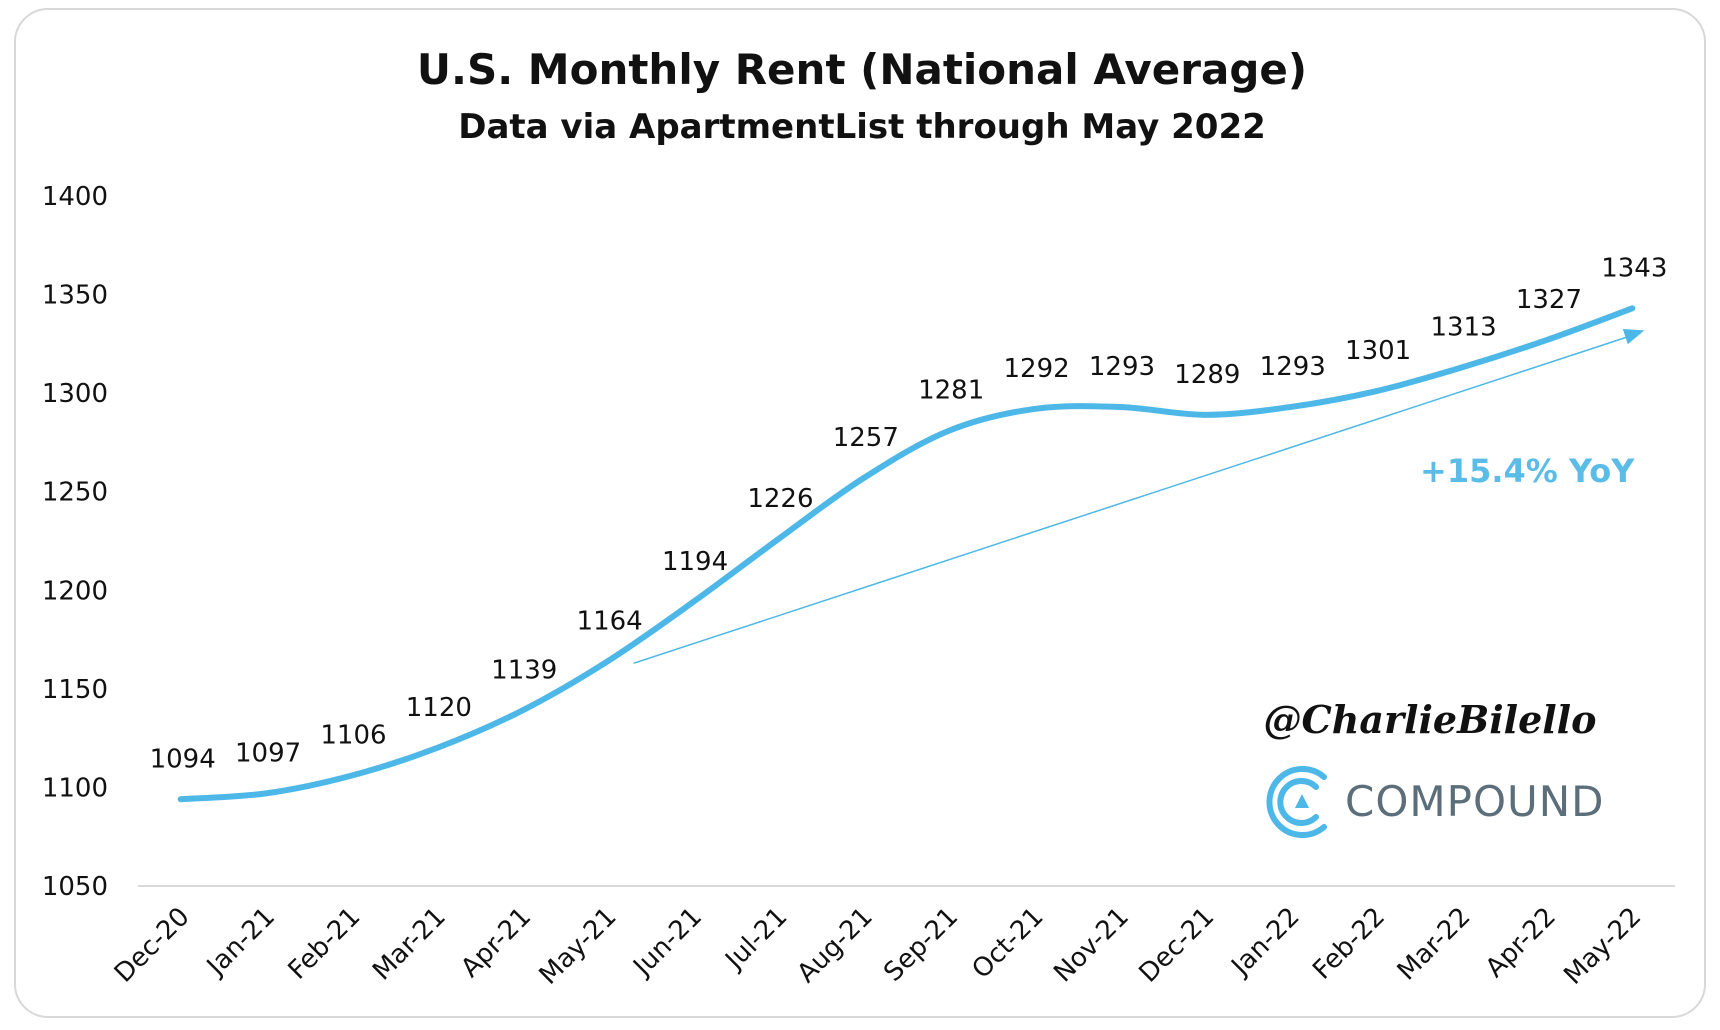 This screenshot has width=1720, height=1030. Describe the element at coordinates (610, 621) in the screenshot. I see `data-label: 1164` at that location.